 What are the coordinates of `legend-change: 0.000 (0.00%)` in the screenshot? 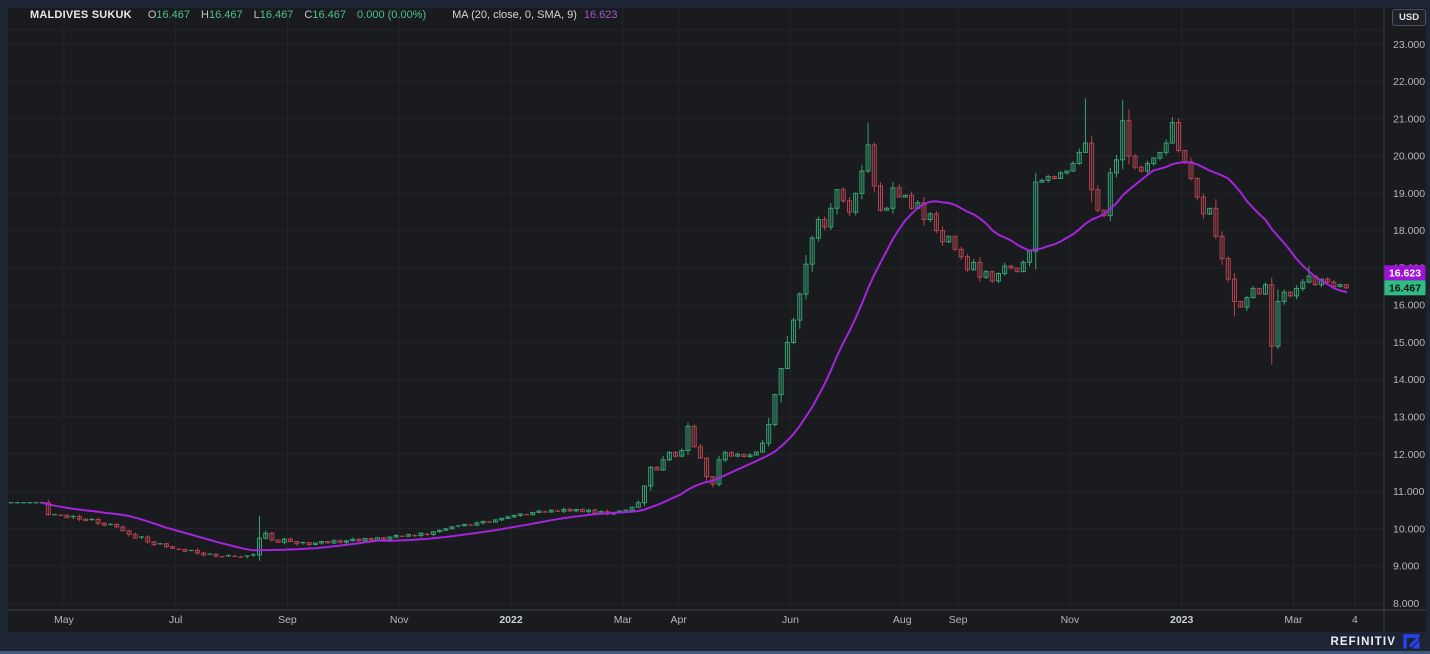 It's located at (392, 15).